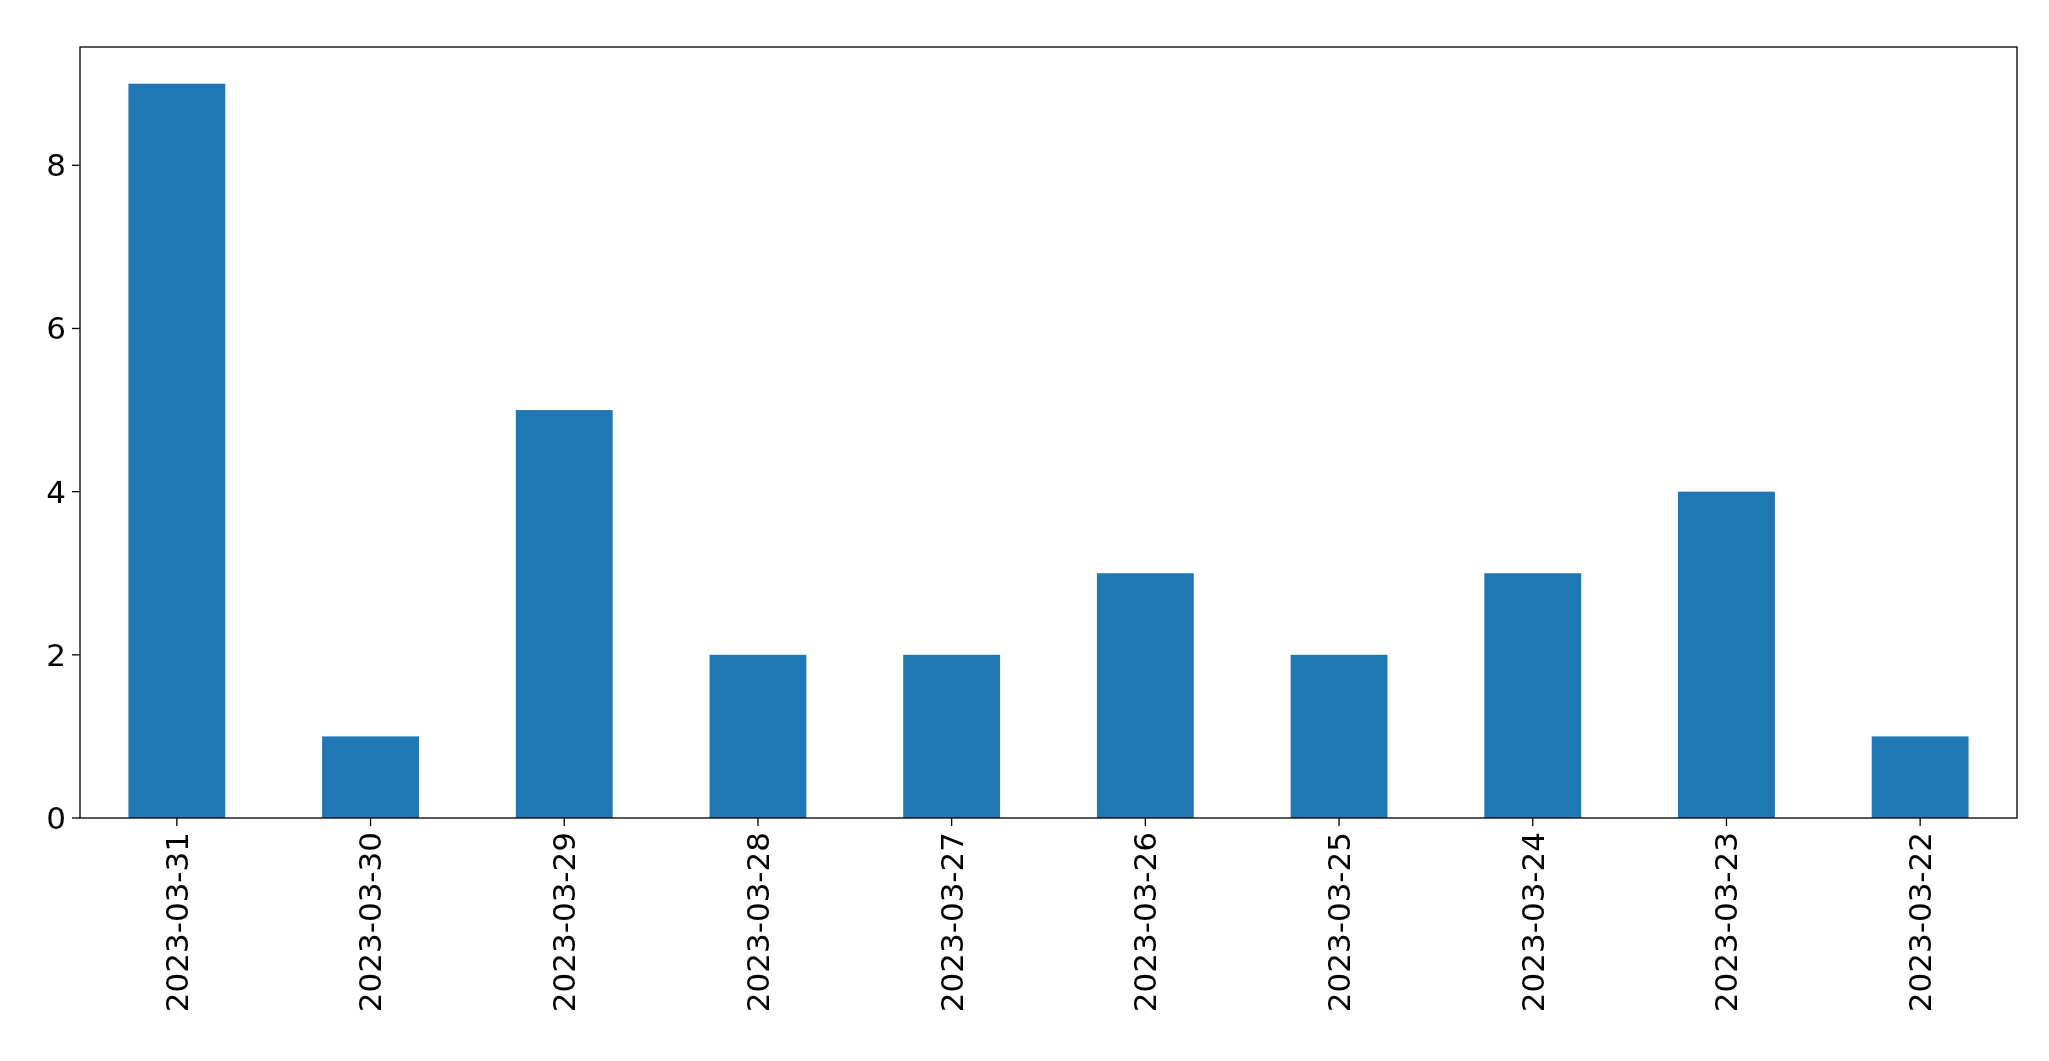  Describe the element at coordinates (56, 817) in the screenshot. I see `y-tick-label: 0` at that location.